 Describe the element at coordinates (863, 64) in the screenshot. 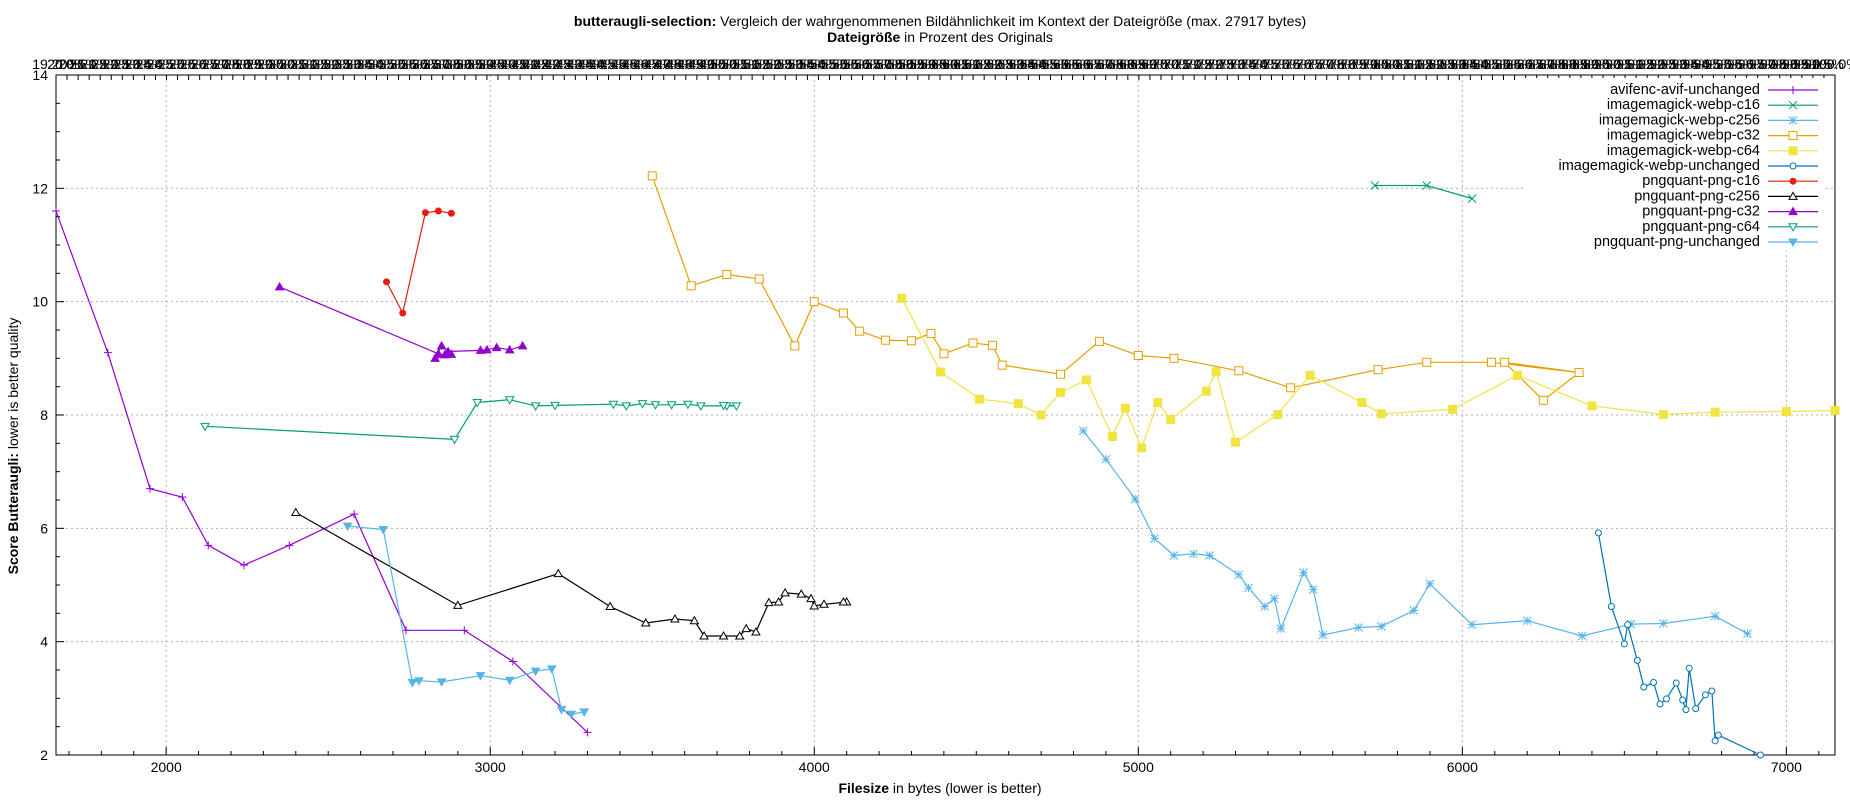

I see `x2-axis-tick-label: 56.0%` at that location.